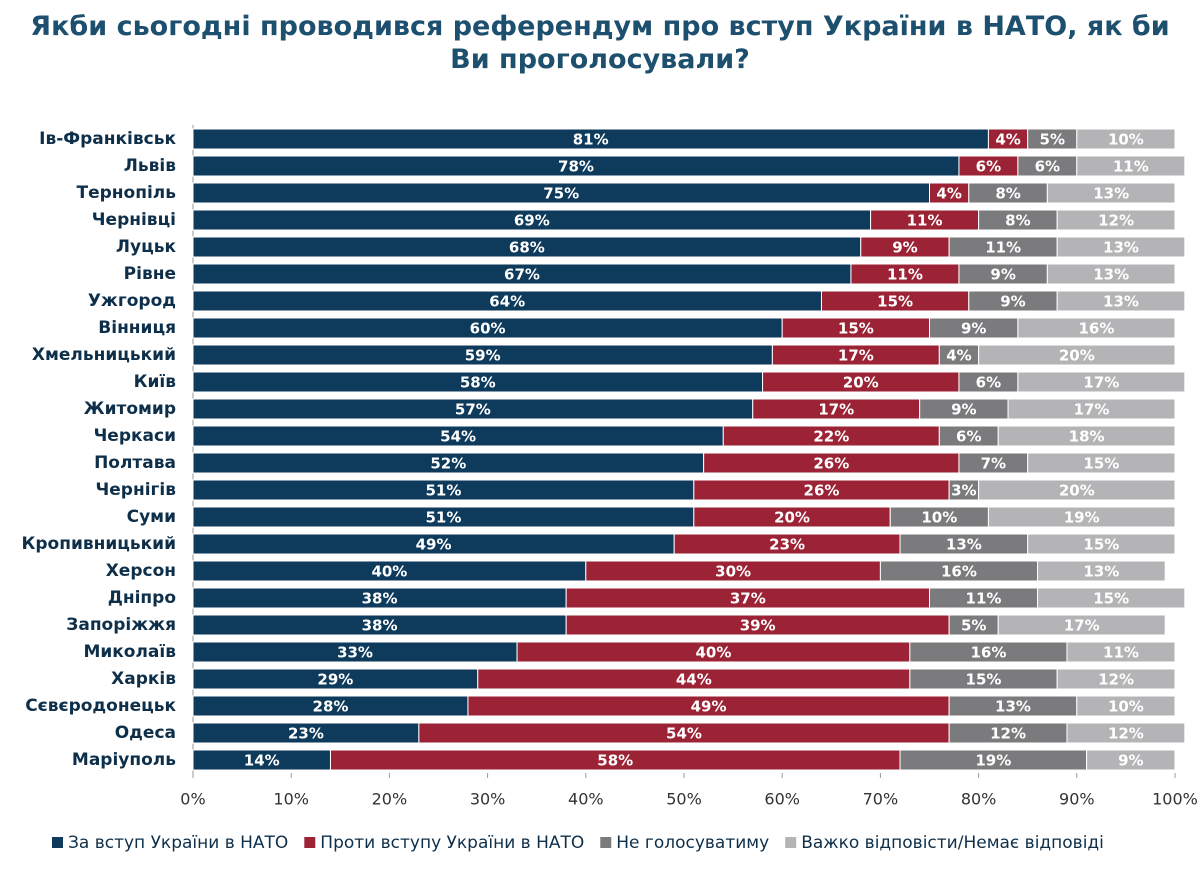  Describe the element at coordinates (993, 464) in the screenshot. I see `value-label: 7%` at that location.